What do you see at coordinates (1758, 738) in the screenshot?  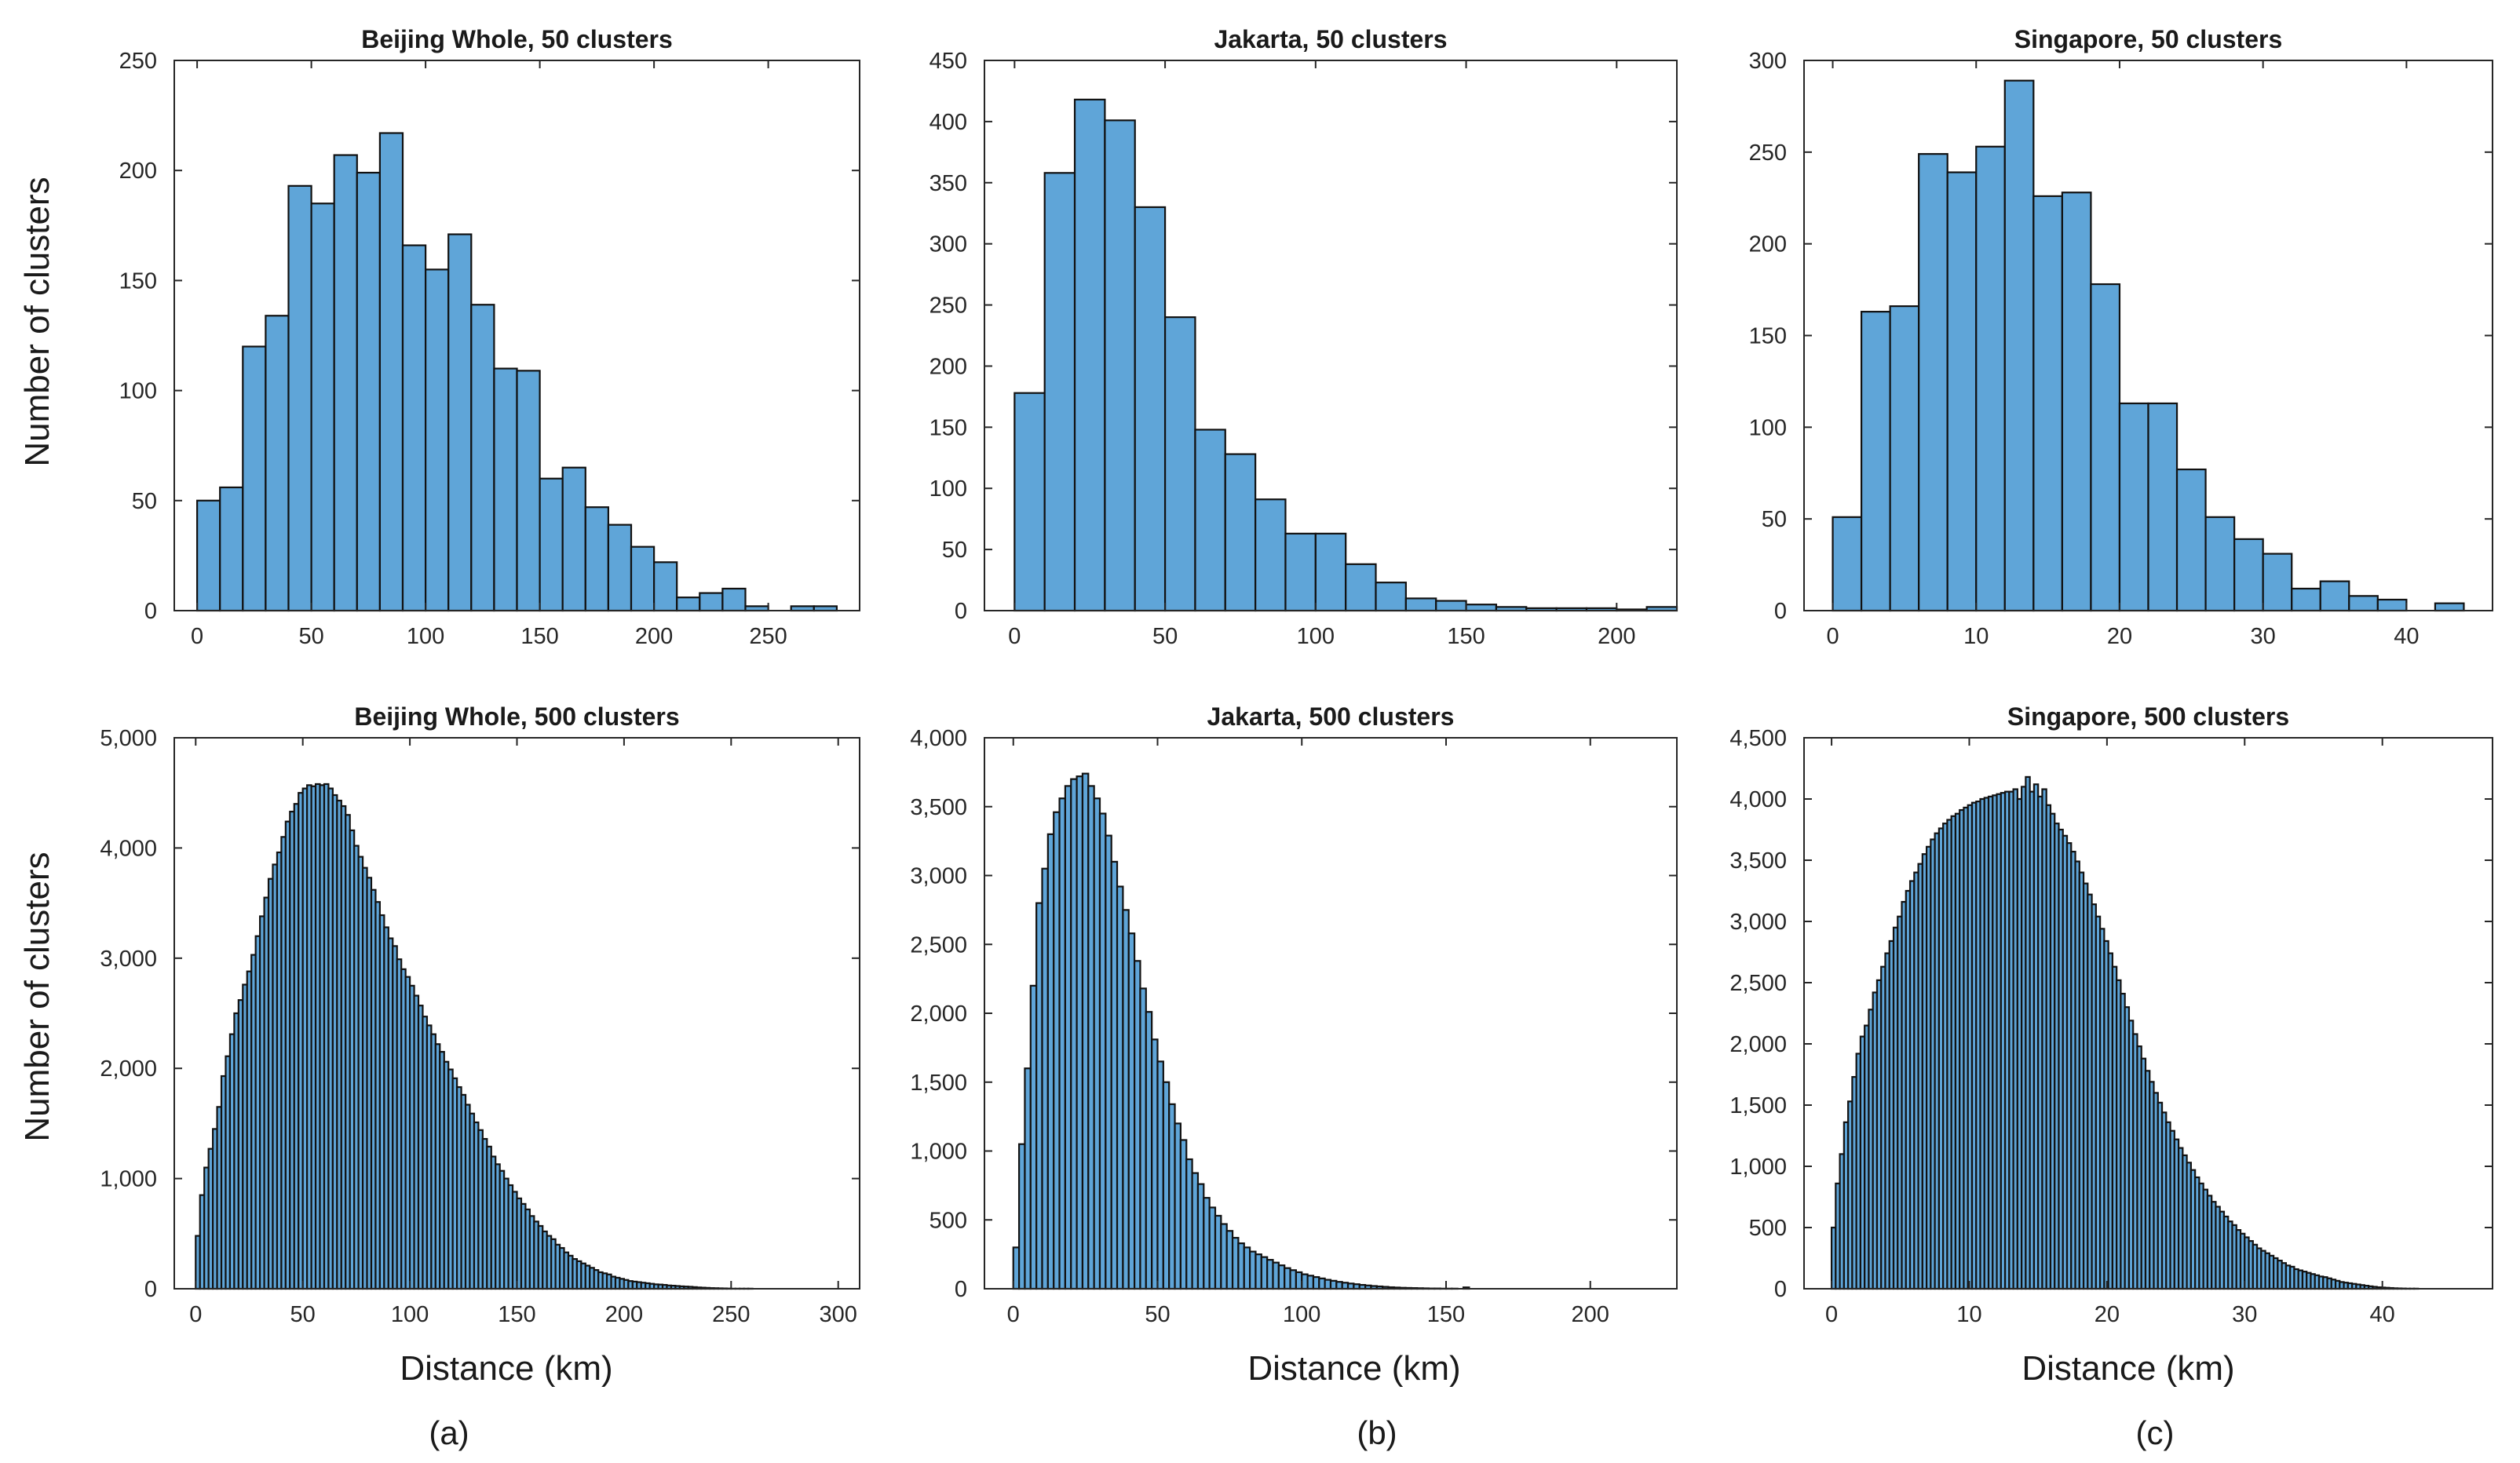 I see `y-tick-label: 4,500` at bounding box center [1758, 738].